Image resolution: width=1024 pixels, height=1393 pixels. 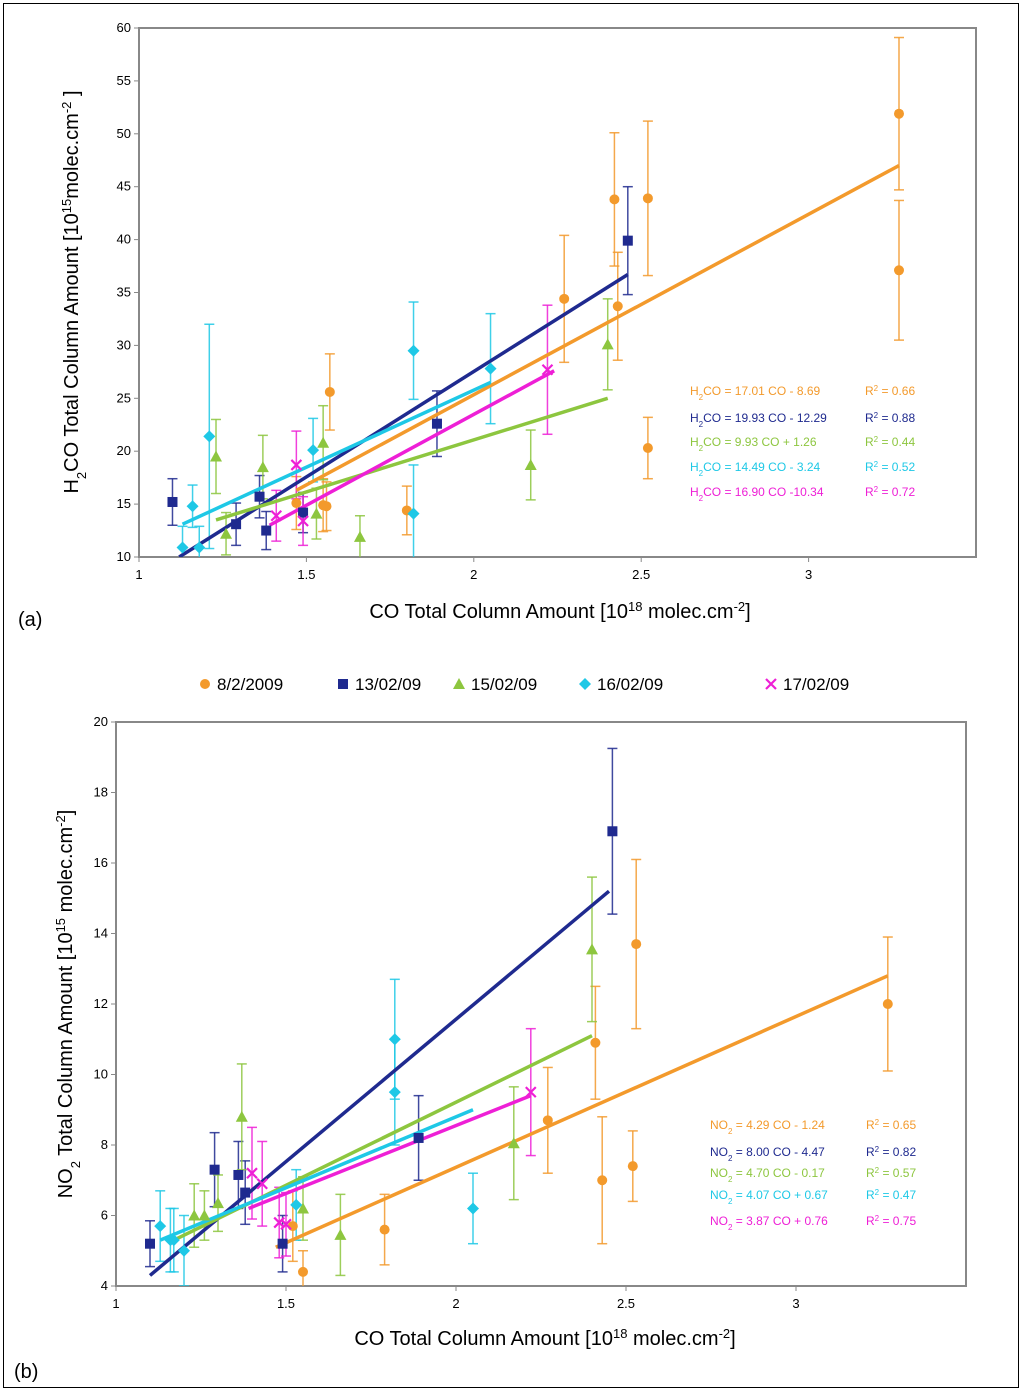 I want to click on panel-label: (a), so click(x=30, y=620).